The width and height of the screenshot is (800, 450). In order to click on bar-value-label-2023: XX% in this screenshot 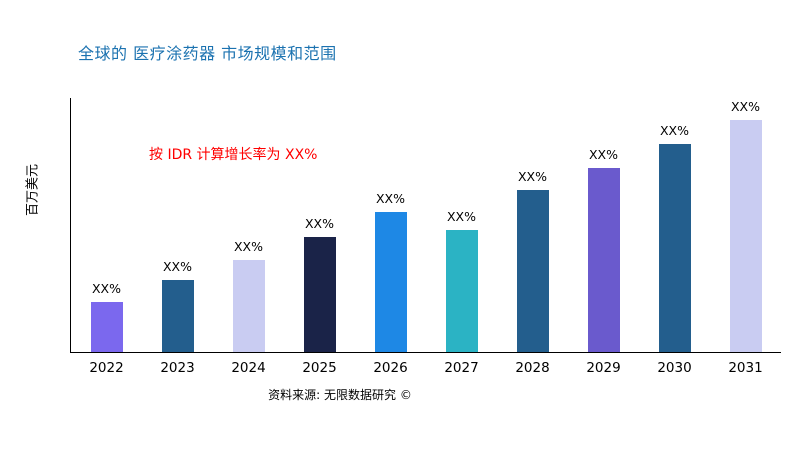, I will do `click(177, 266)`.